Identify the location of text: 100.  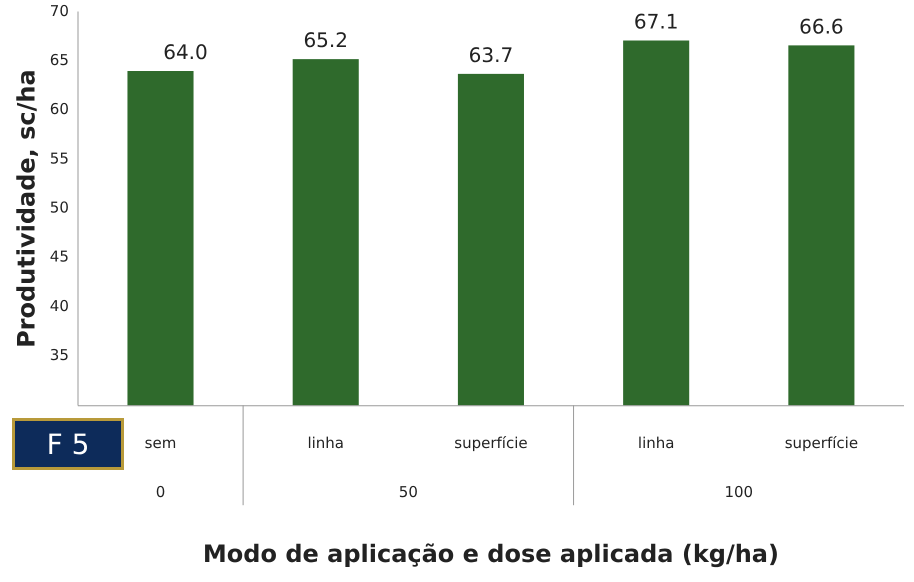
(739, 492).